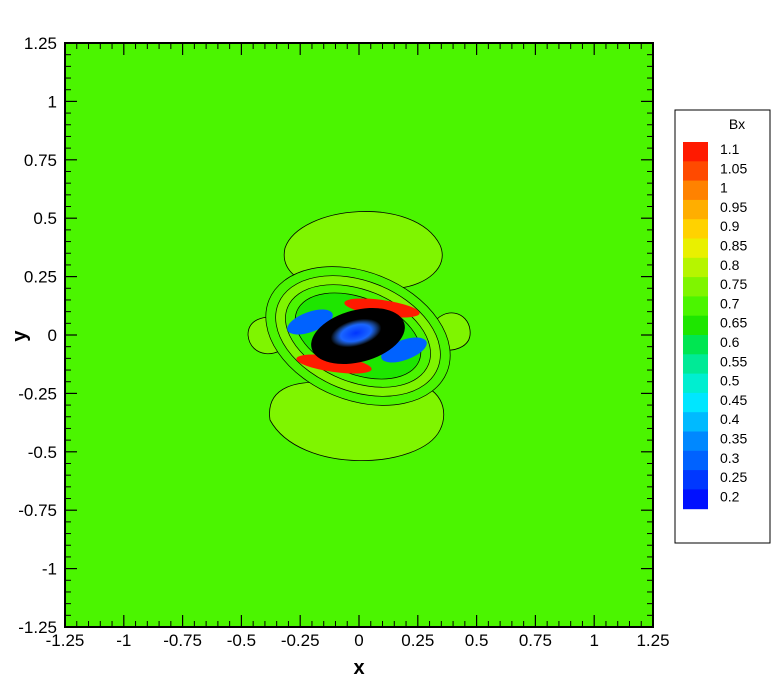 Image resolution: width=781 pixels, height=699 pixels. Describe the element at coordinates (52, 101) in the screenshot. I see `y-tick-label: 1` at that location.